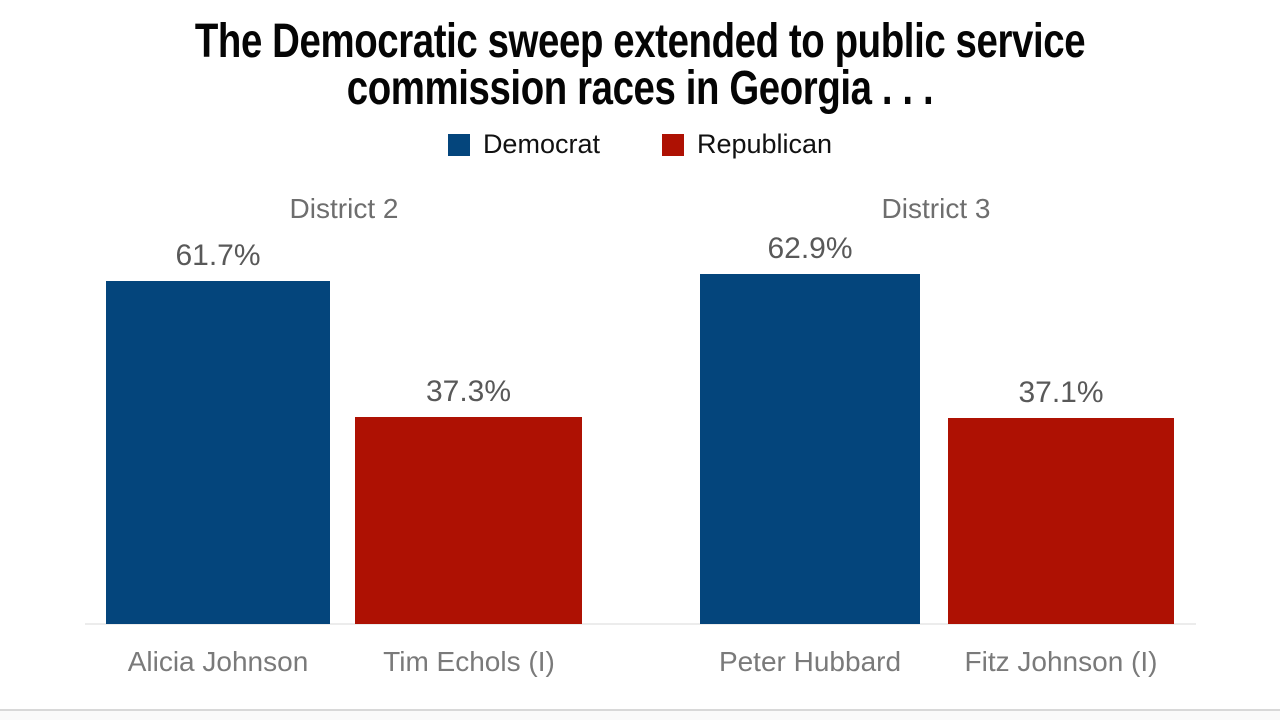 The width and height of the screenshot is (1280, 720). I want to click on bottom-strip, so click(640, 715).